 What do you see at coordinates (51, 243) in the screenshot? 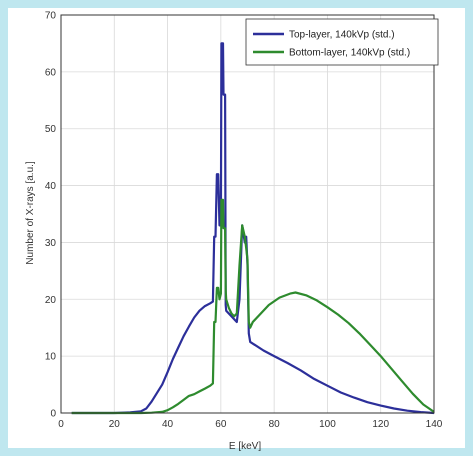
I see `y-tick-label: 30` at bounding box center [51, 243].